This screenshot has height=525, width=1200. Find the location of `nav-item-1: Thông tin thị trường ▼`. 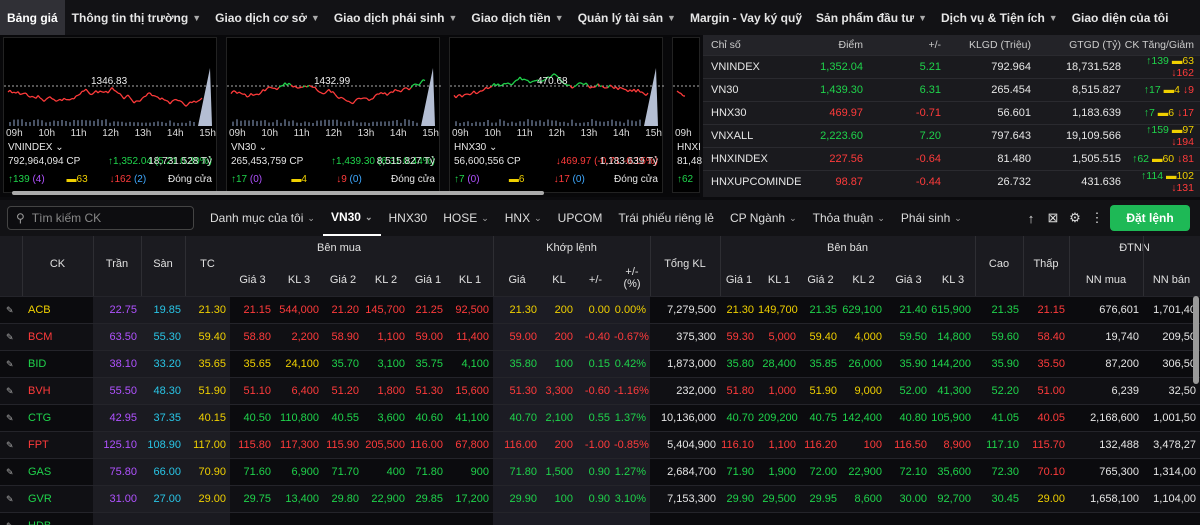

nav-item-1: Thông tin thị trường ▼ is located at coordinates (136, 17).